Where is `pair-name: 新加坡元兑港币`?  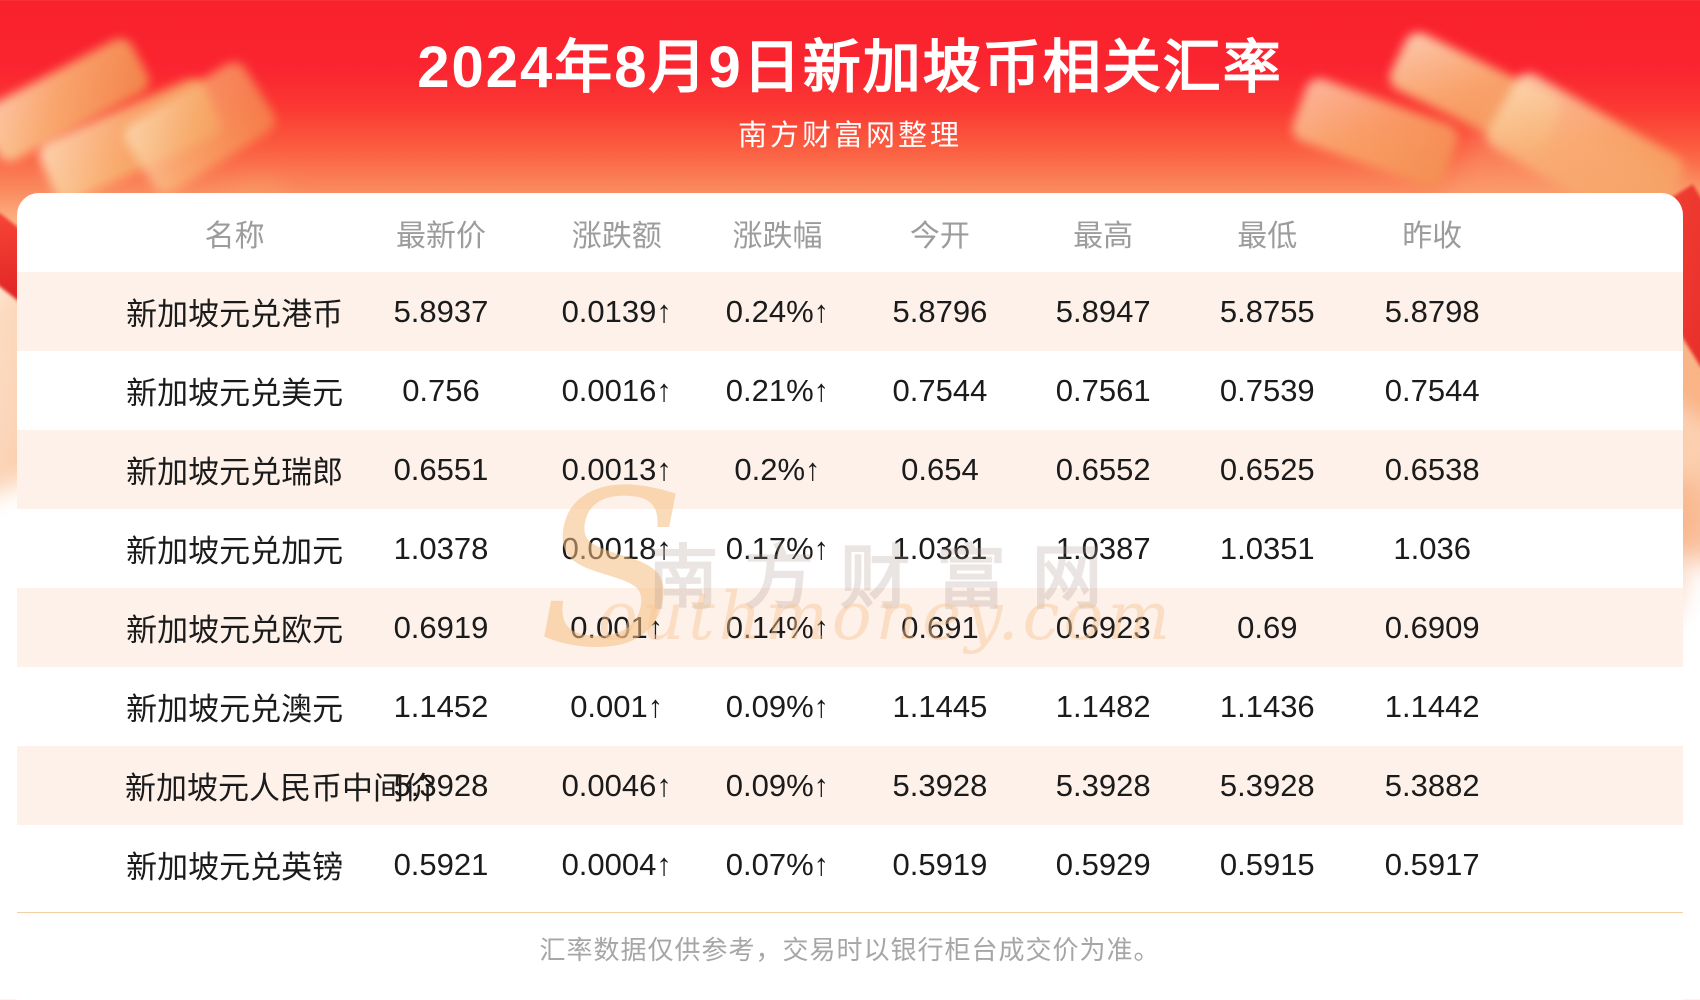 pair-name: 新加坡元兑港币 is located at coordinates (235, 314).